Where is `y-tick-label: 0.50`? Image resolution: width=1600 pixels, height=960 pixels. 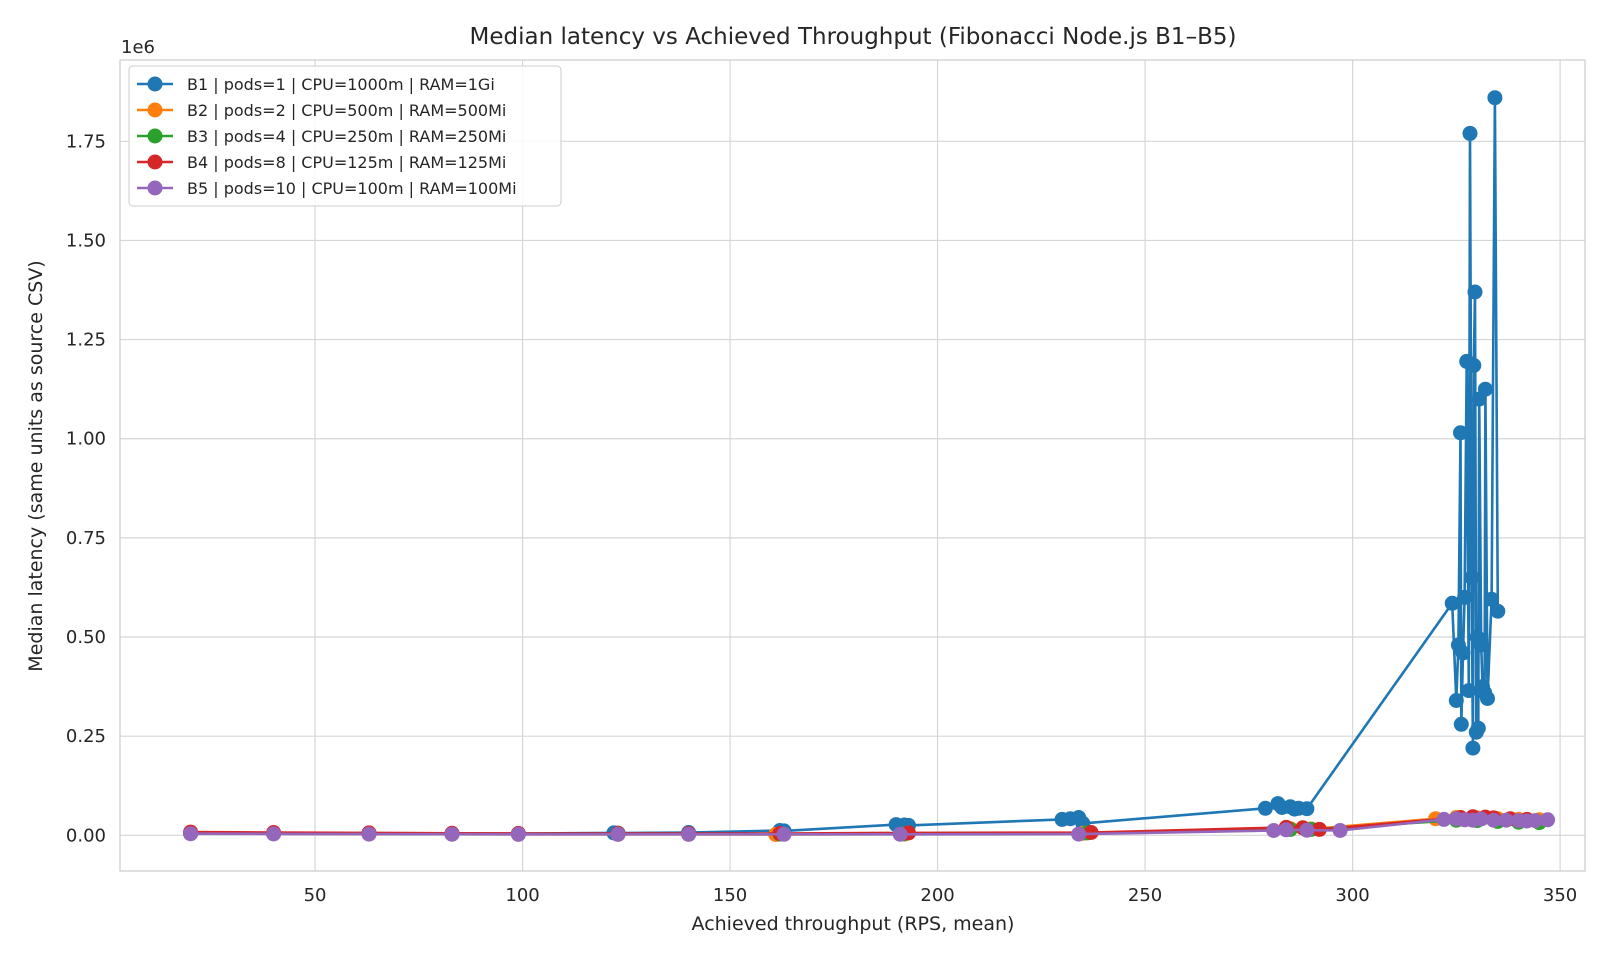 y-tick-label: 0.50 is located at coordinates (86, 637).